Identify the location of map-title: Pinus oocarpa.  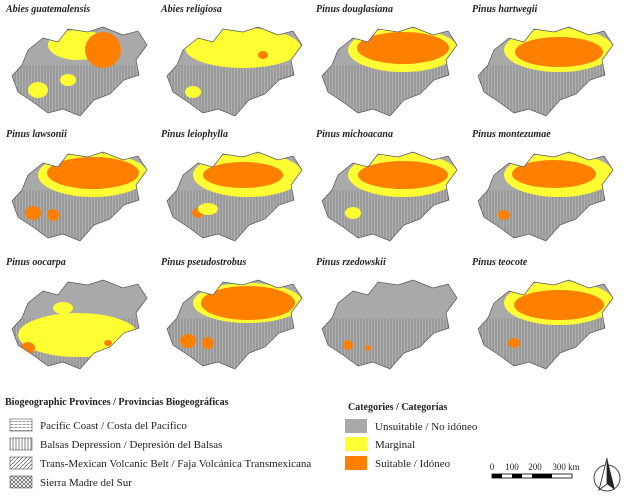
(36, 262).